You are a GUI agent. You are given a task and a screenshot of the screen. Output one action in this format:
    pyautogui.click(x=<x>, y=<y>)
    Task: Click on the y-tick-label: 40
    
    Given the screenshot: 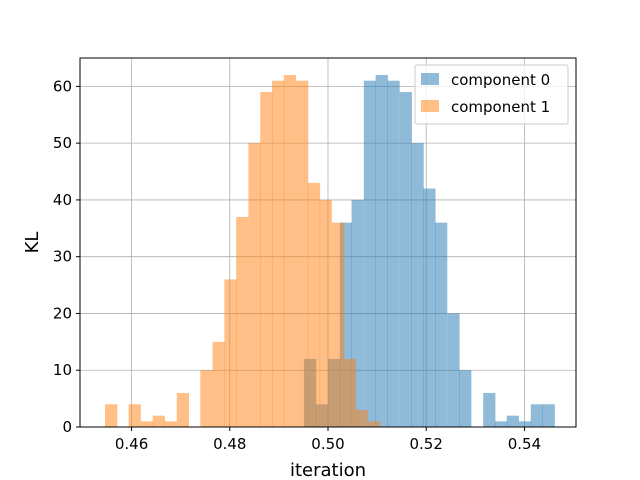 What is the action you would take?
    pyautogui.click(x=62, y=200)
    